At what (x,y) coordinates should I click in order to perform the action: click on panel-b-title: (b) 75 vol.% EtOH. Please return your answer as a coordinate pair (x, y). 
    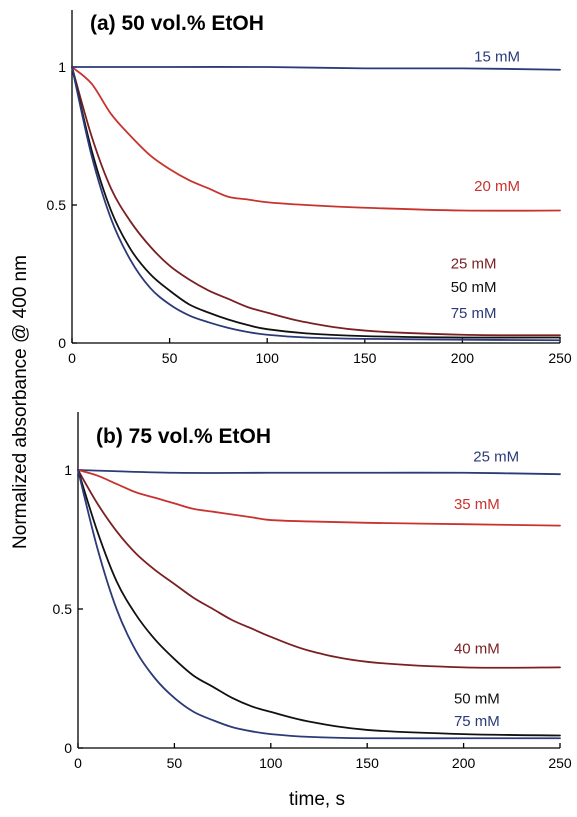
    Looking at the image, I should click on (183, 436).